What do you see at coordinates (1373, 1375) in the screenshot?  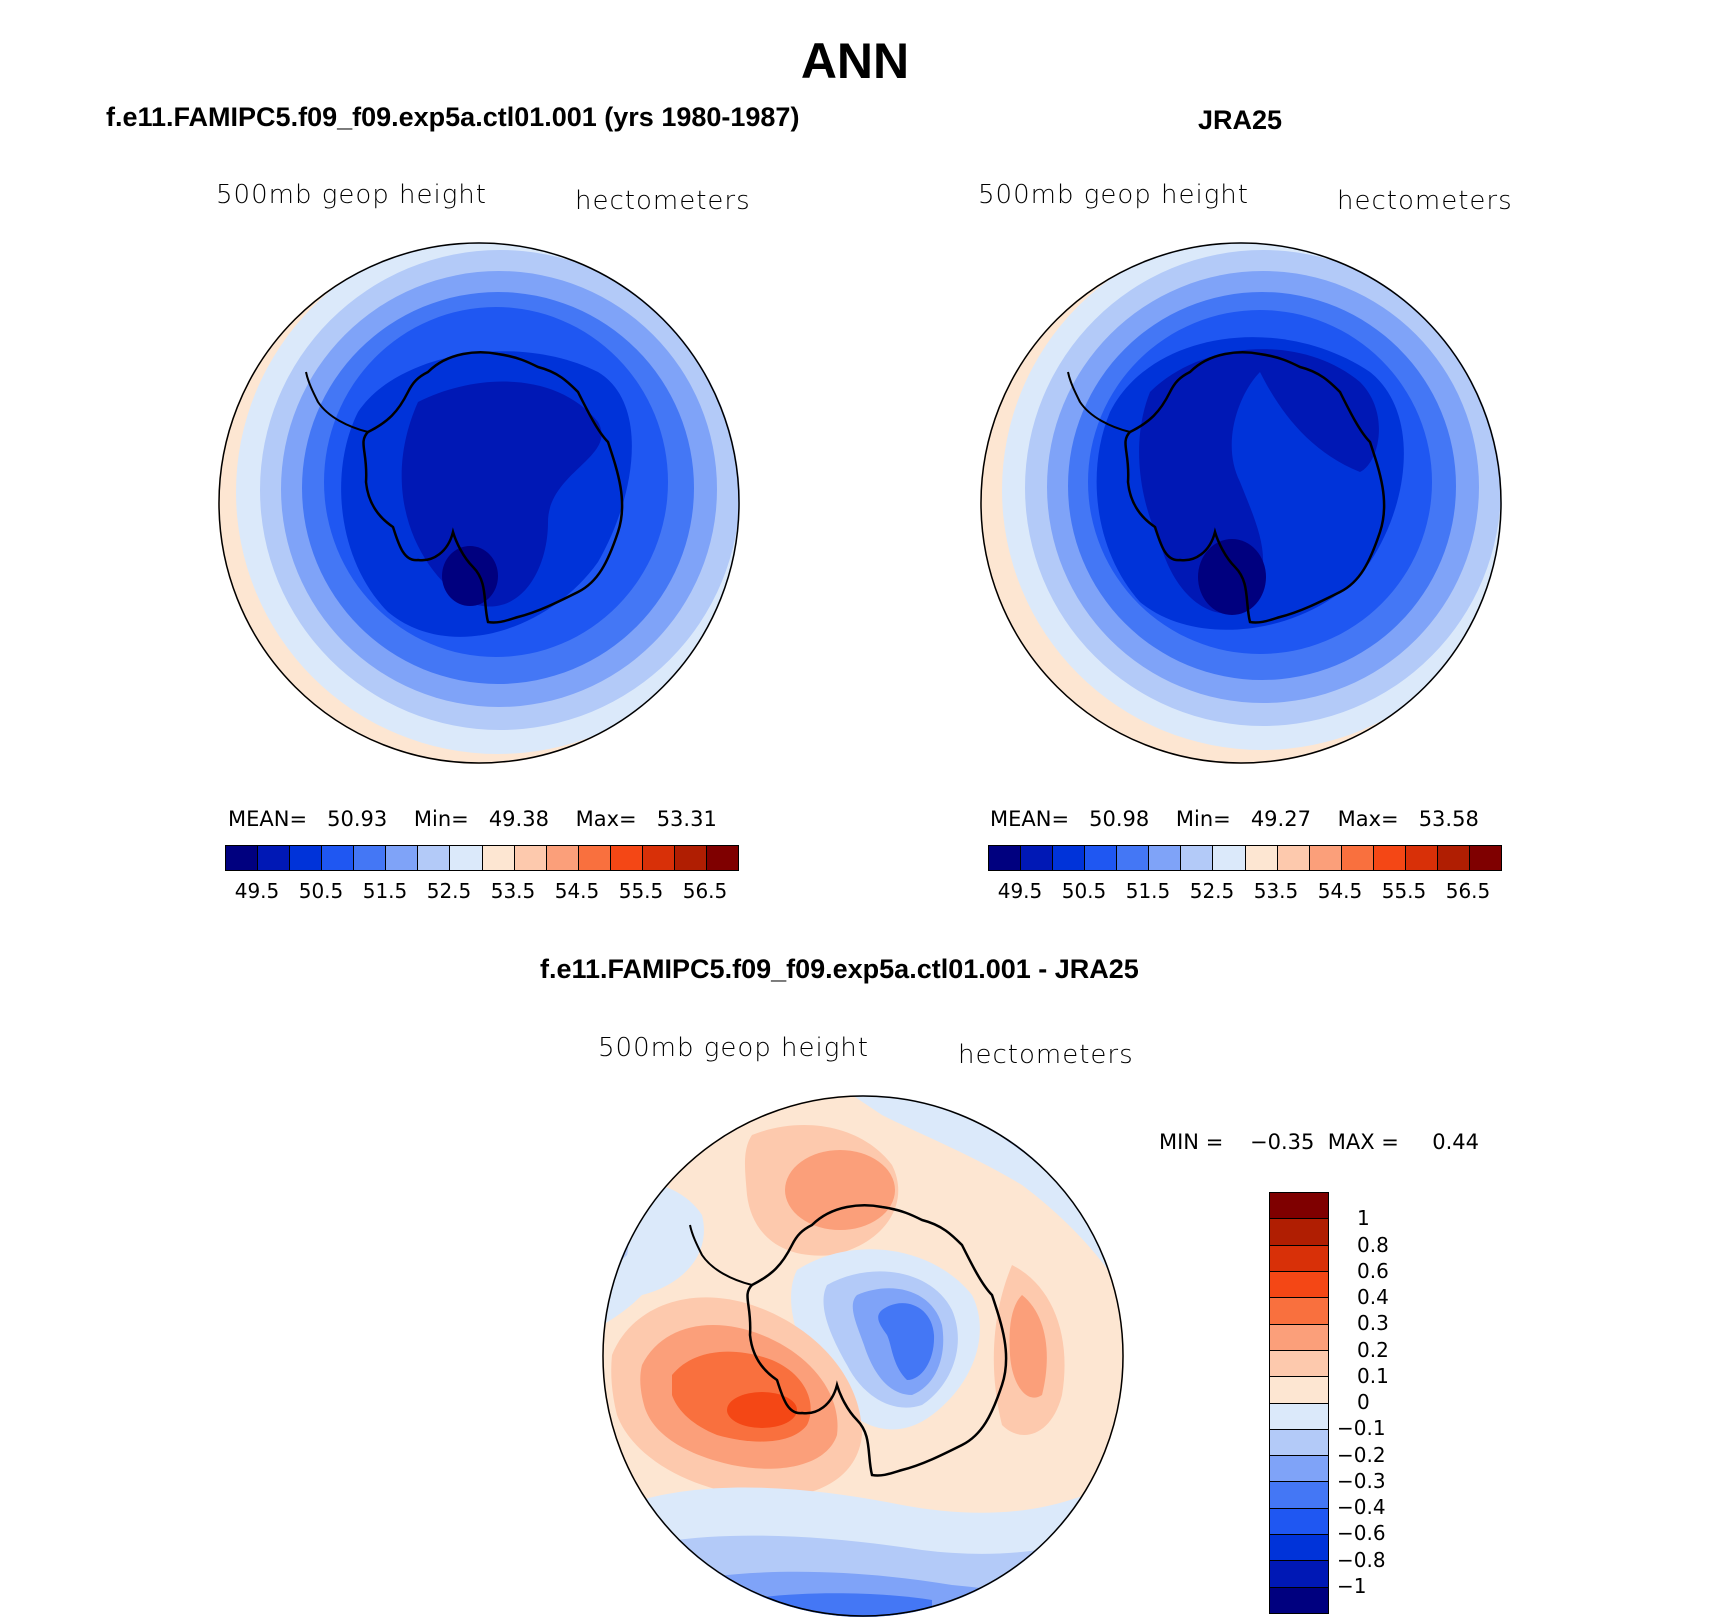 I see `colorbar-tick-label: 0.1` at bounding box center [1373, 1375].